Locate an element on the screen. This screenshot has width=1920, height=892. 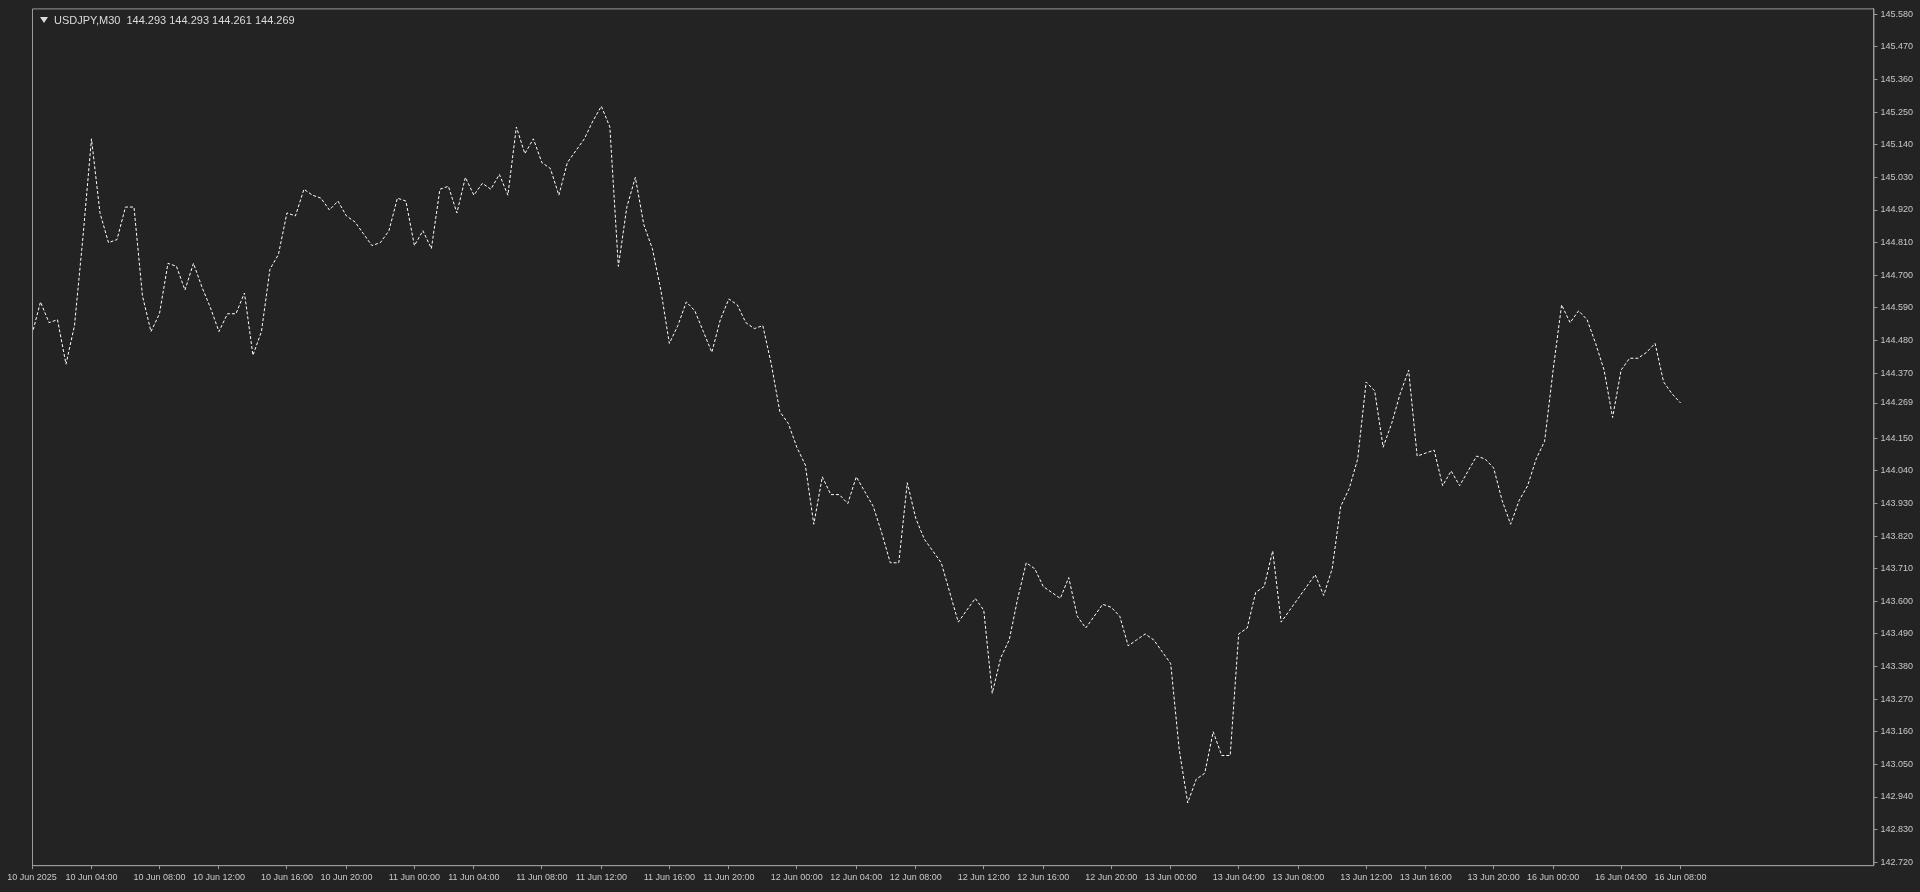
y-tick-label: 144.590 is located at coordinates (1897, 307).